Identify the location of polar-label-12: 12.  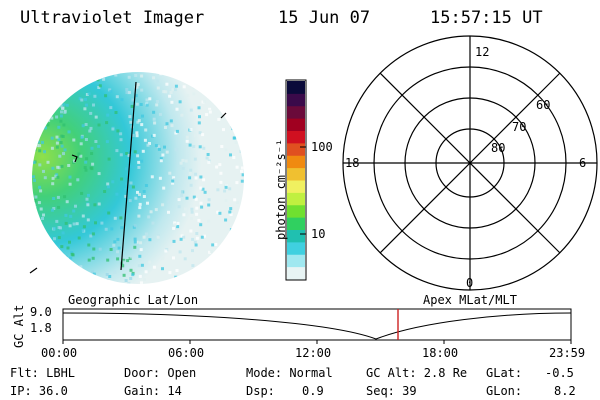
(482, 52).